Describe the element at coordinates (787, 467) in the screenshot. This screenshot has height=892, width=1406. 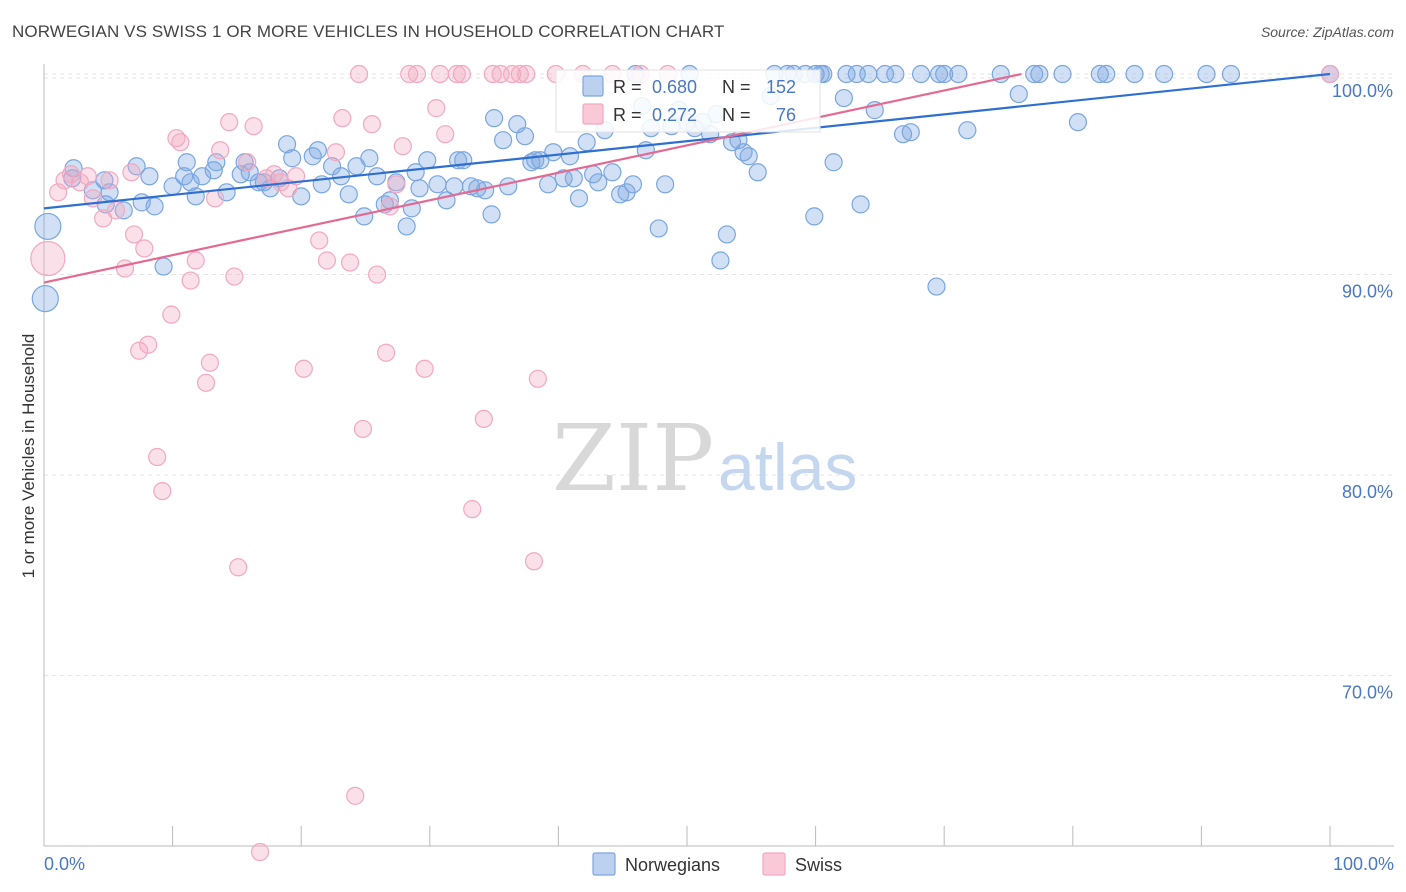
I see `watermark-atlas: atlas` at that location.